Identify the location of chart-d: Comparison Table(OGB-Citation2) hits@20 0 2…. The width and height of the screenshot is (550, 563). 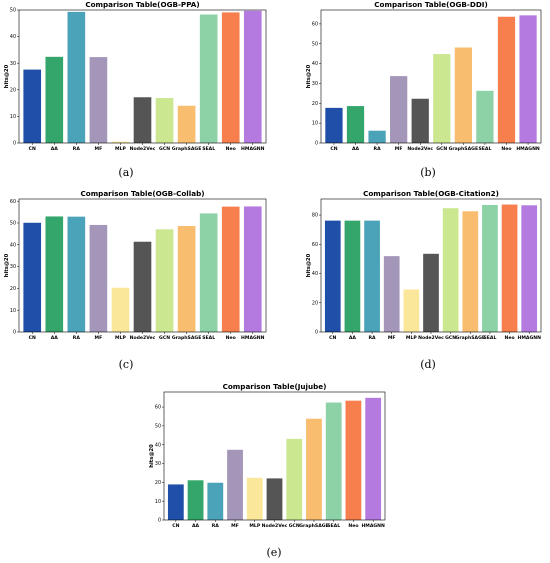
(424, 280).